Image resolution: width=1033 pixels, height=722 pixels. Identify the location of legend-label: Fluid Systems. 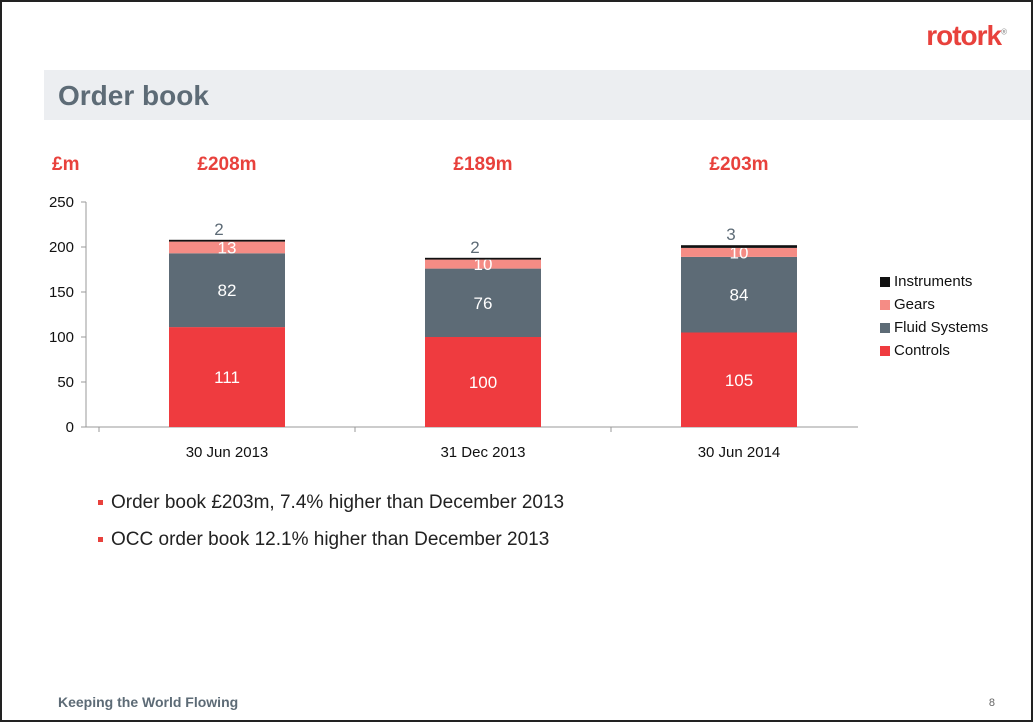
(941, 327).